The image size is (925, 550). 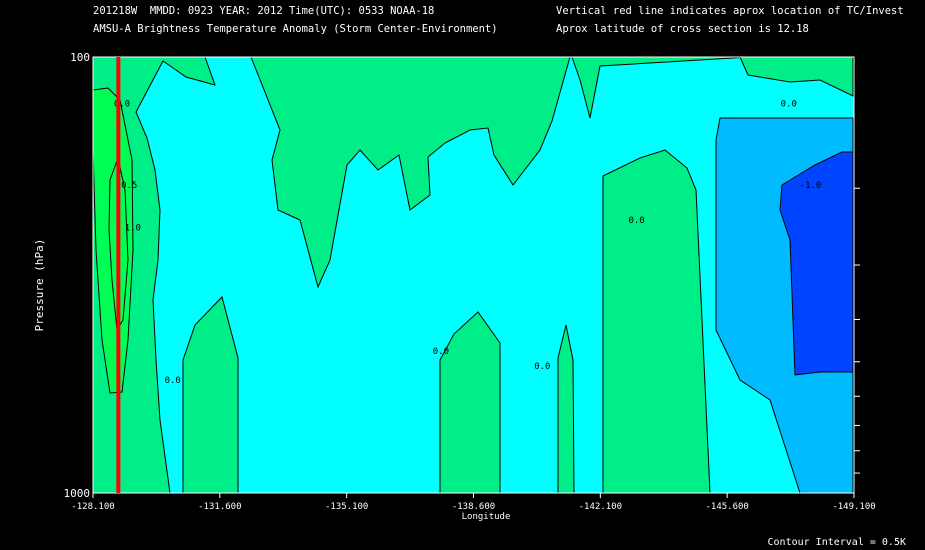 I want to click on y-tick-label: 1000, so click(x=77, y=493).